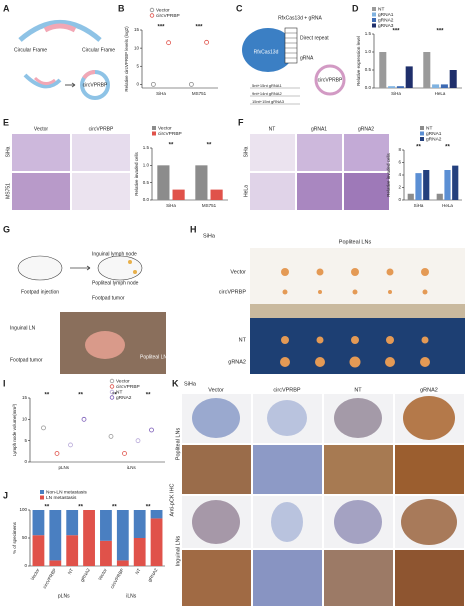  I want to click on panel-label: I, so click(4, 383).